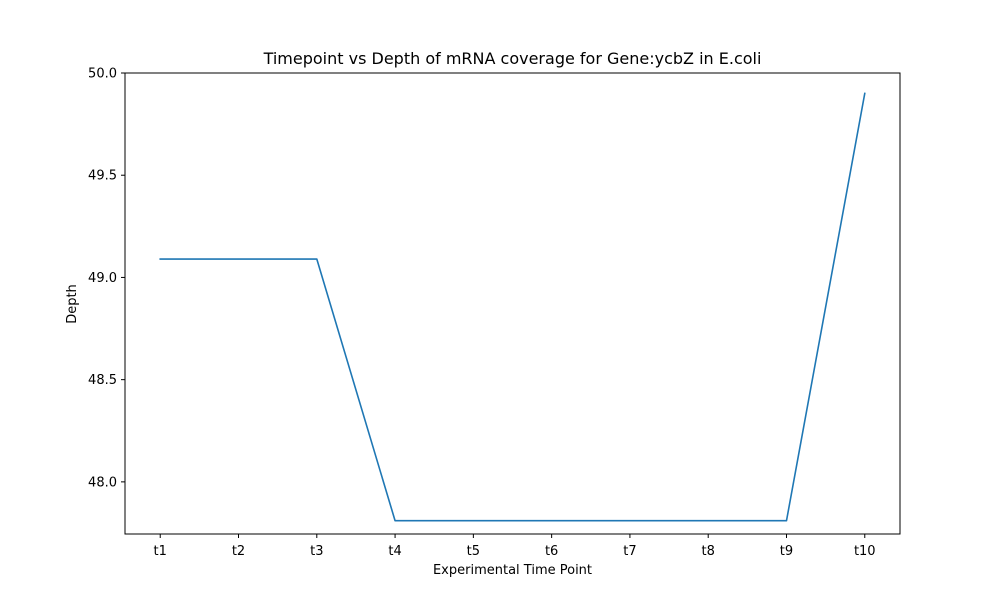 This screenshot has height=600, width=1000. What do you see at coordinates (238, 551) in the screenshot?
I see `x-tick-label: t2` at bounding box center [238, 551].